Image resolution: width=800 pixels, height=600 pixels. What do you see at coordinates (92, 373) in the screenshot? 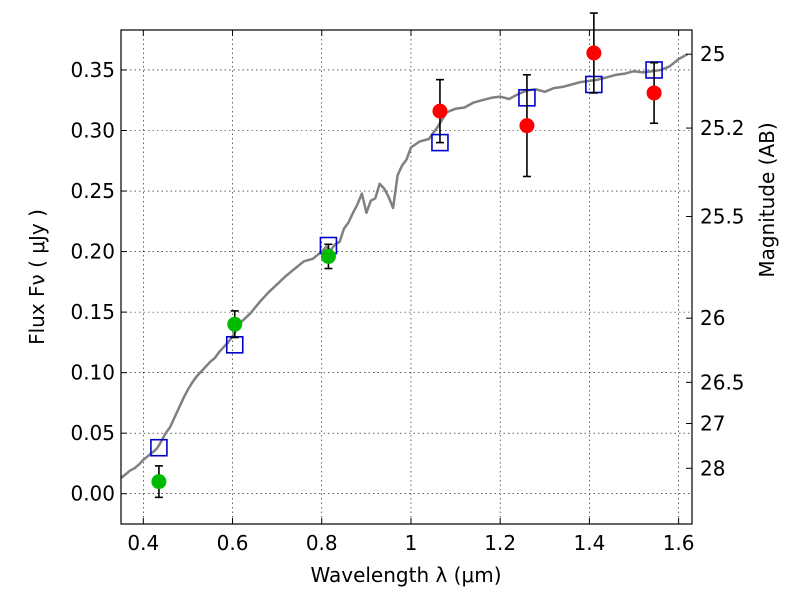
I see `y-tick-label: 0.10` at bounding box center [92, 373].